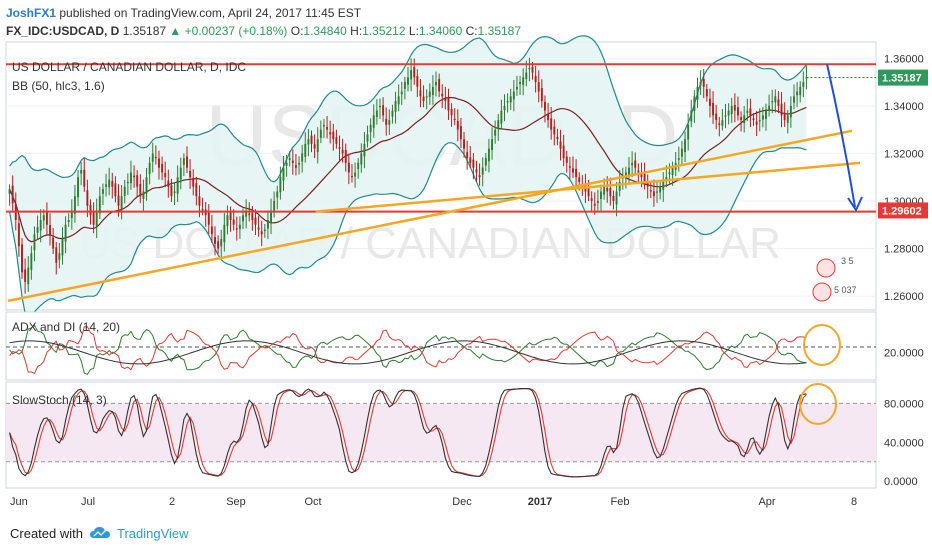  Describe the element at coordinates (59, 400) in the screenshot. I see `stoch-indicator-label: SlowStoch (14, 3)` at that location.